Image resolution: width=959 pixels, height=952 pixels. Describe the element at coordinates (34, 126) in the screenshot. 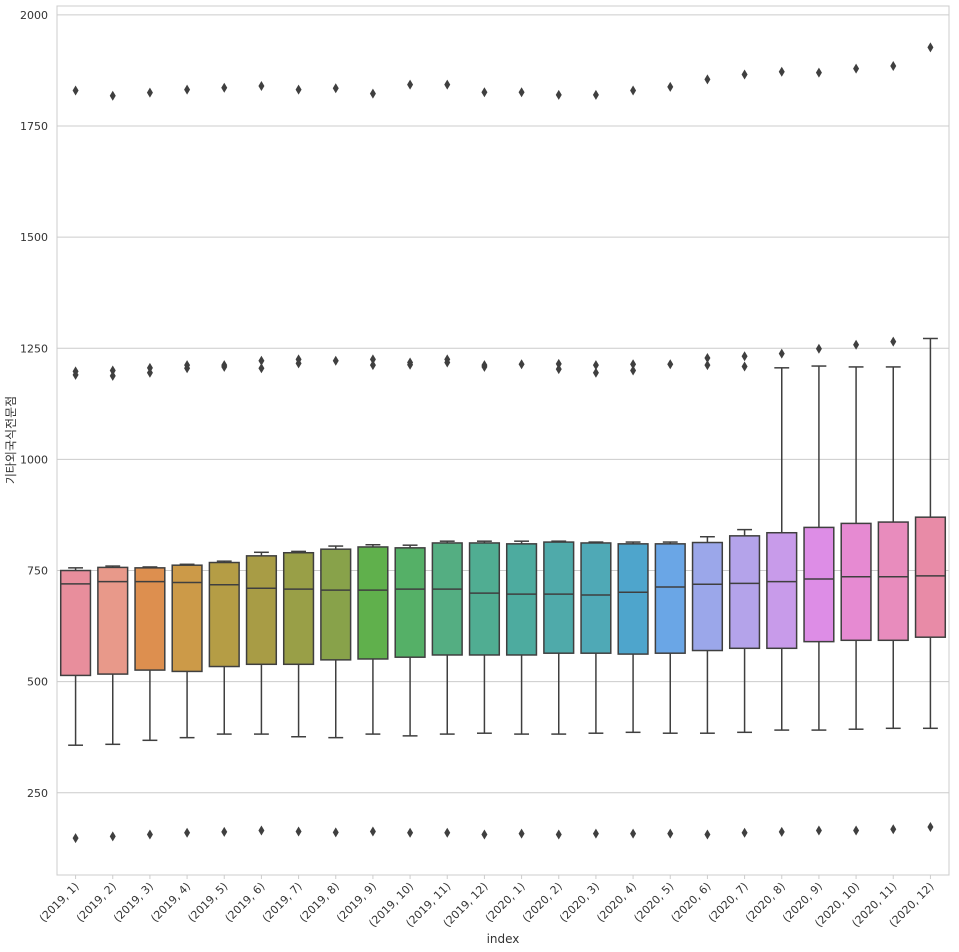

I see `y-tick-label: 1750` at that location.